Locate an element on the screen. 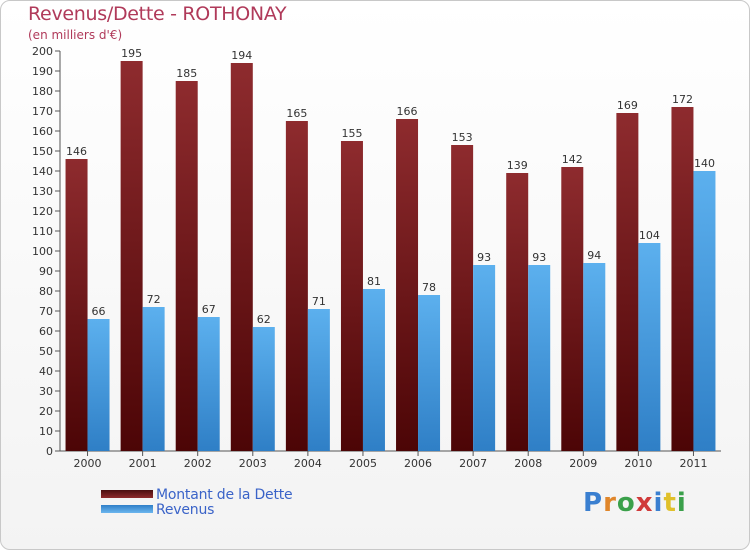  y-tick-label: 150 is located at coordinates (42, 151).